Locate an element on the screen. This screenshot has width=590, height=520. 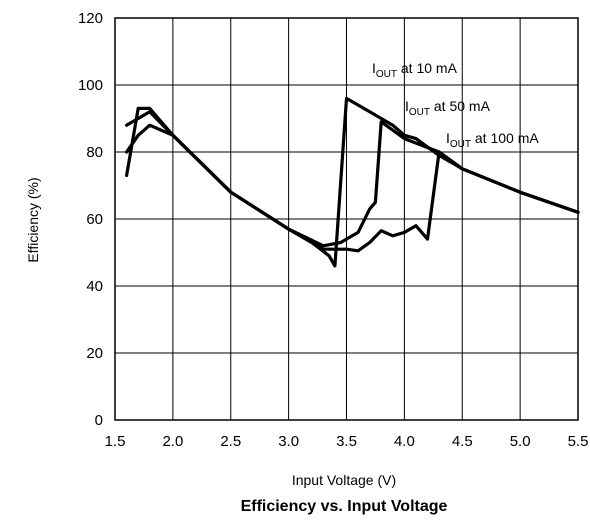
annotation-rest: at 50 mA is located at coordinates (460, 106).